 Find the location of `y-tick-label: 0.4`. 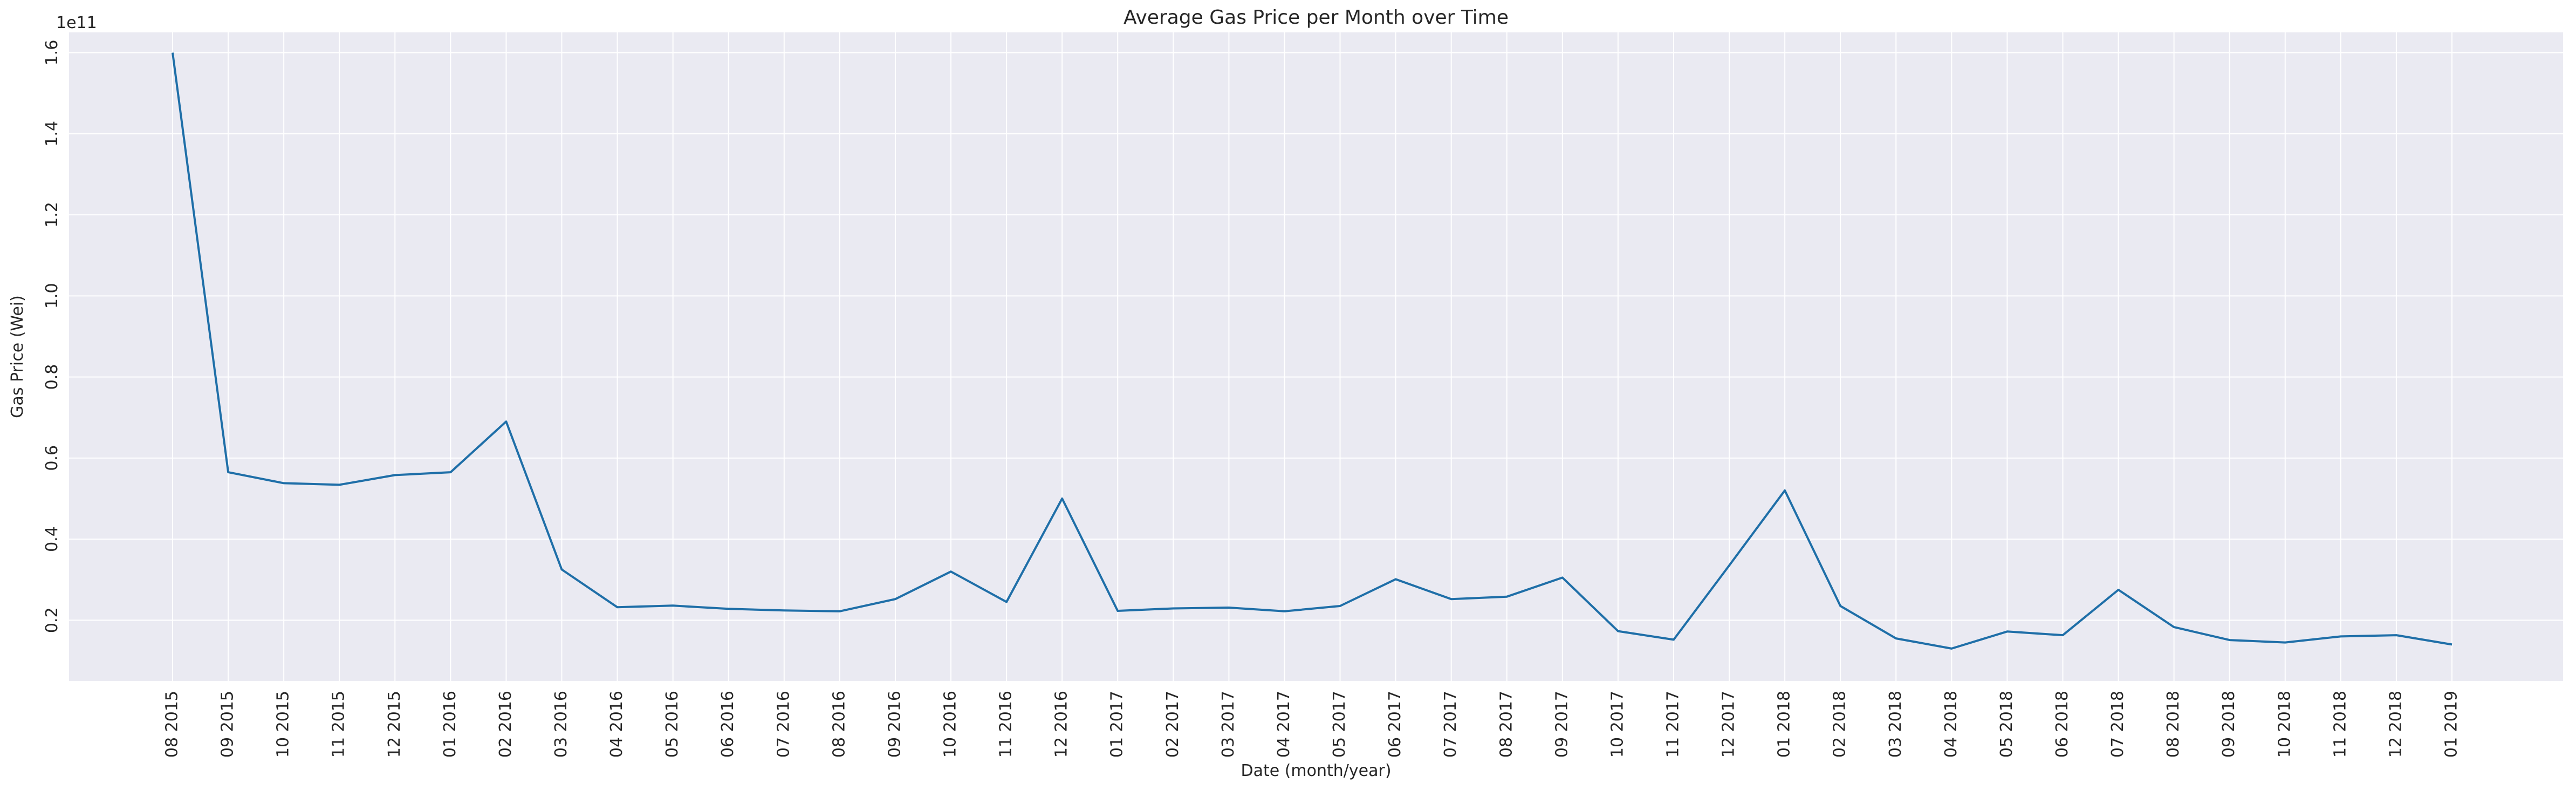

y-tick-label: 0.4 is located at coordinates (52, 539).